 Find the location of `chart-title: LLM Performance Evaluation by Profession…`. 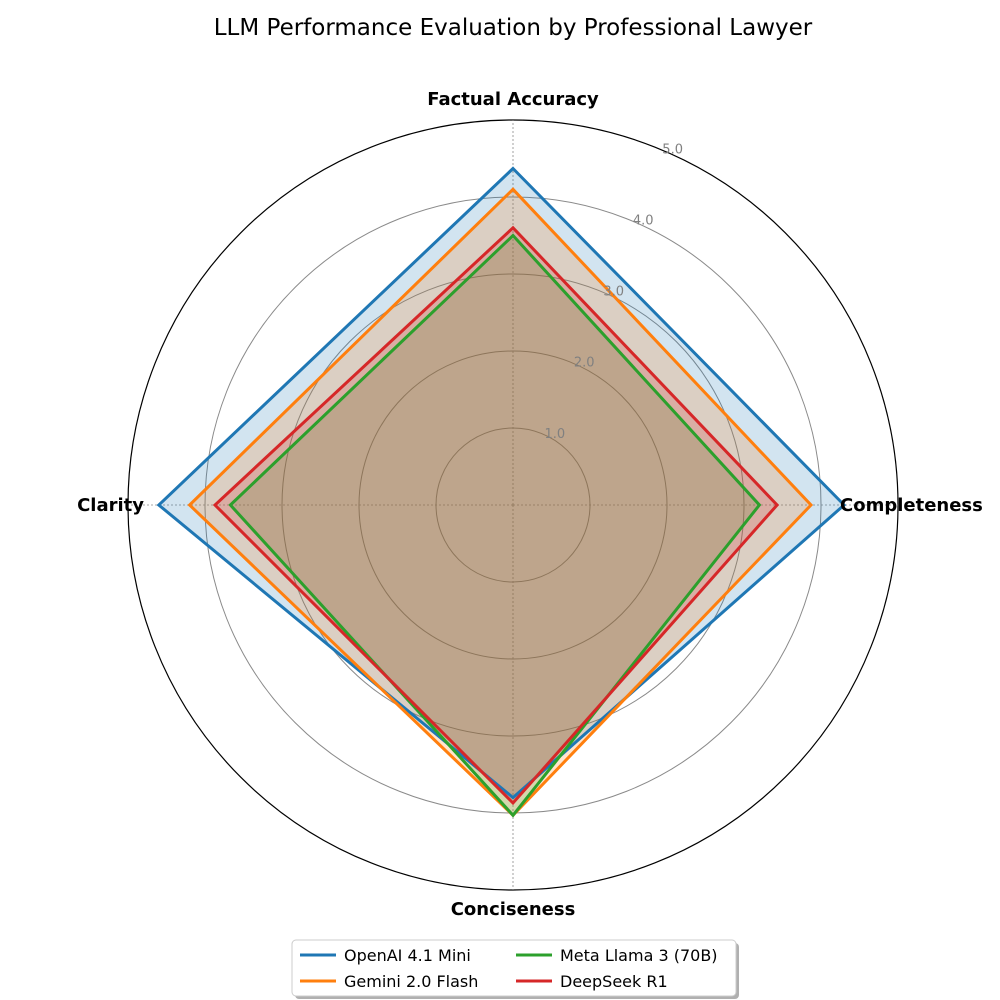

chart-title: LLM Performance Evaluation by Profession… is located at coordinates (513, 28).